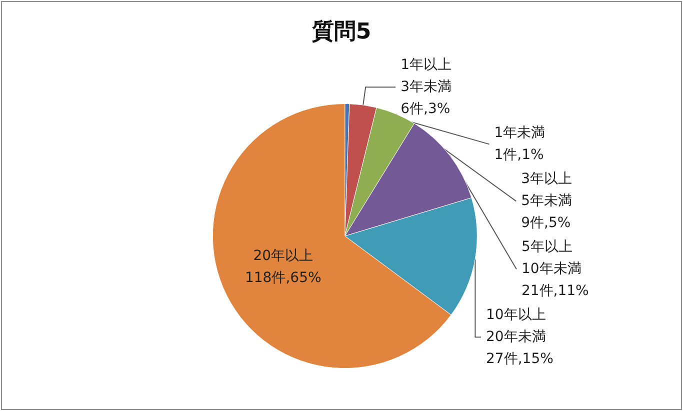  What do you see at coordinates (551, 258) in the screenshot?
I see `slice-label: 5年以上 10年未満` at bounding box center [551, 258].